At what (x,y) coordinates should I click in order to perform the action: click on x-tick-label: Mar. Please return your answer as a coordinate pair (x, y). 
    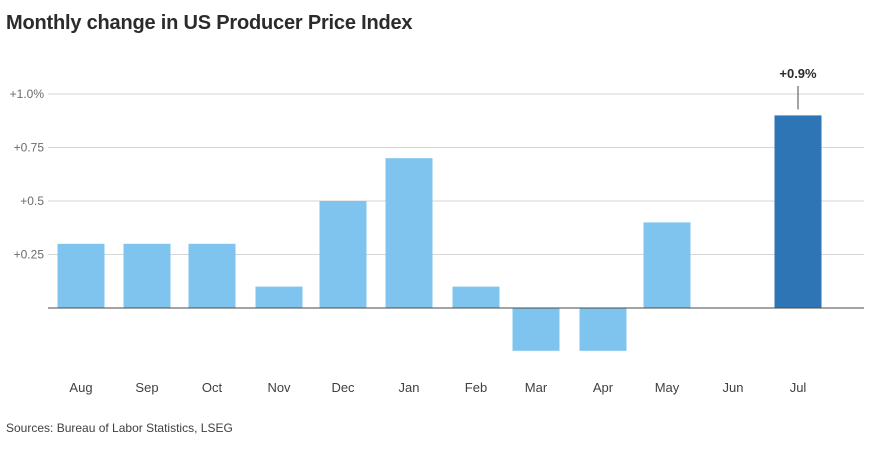
    Looking at the image, I should click on (536, 387).